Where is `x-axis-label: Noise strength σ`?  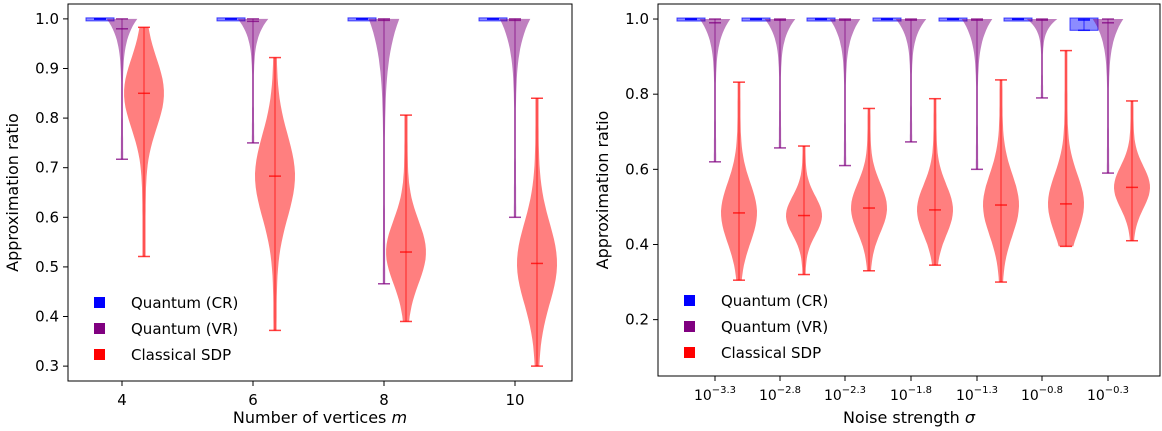 x-axis-label: Noise strength σ is located at coordinates (909, 417).